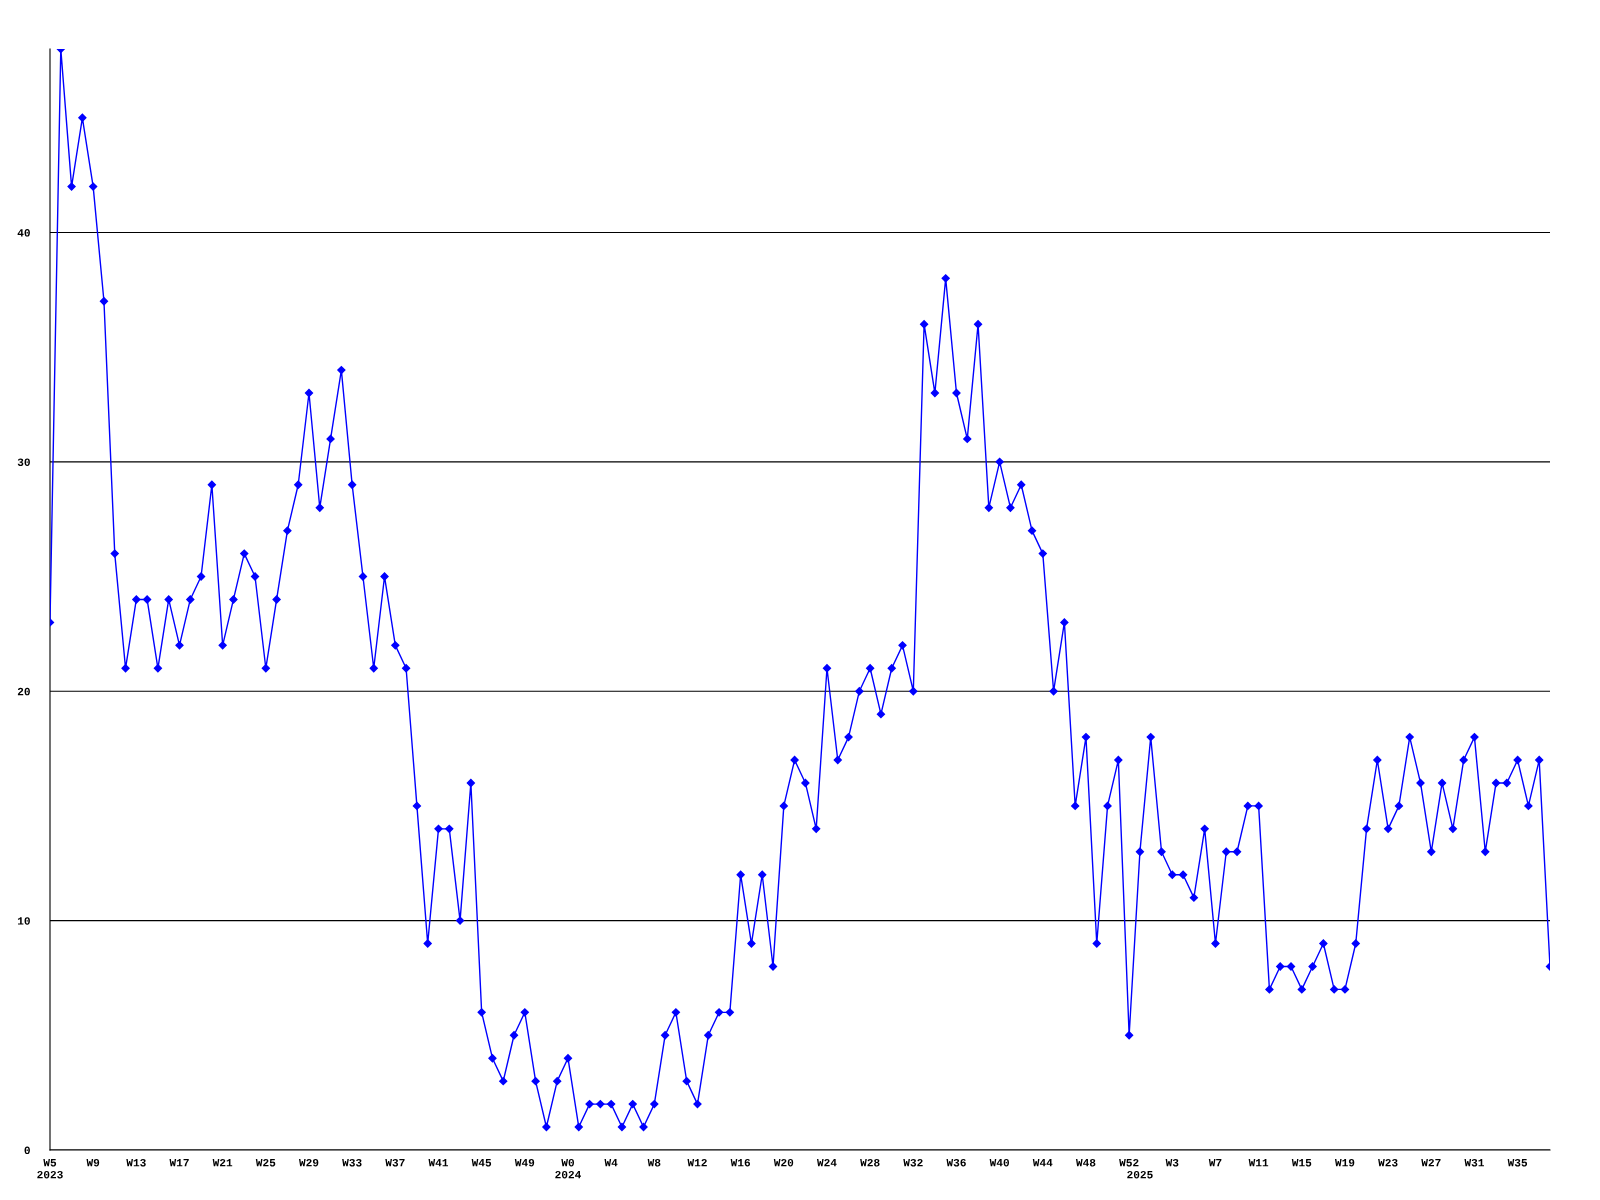 This screenshot has height=1200, width=1600. What do you see at coordinates (1140, 1174) in the screenshot?
I see `x-tick-label: 2025` at bounding box center [1140, 1174].